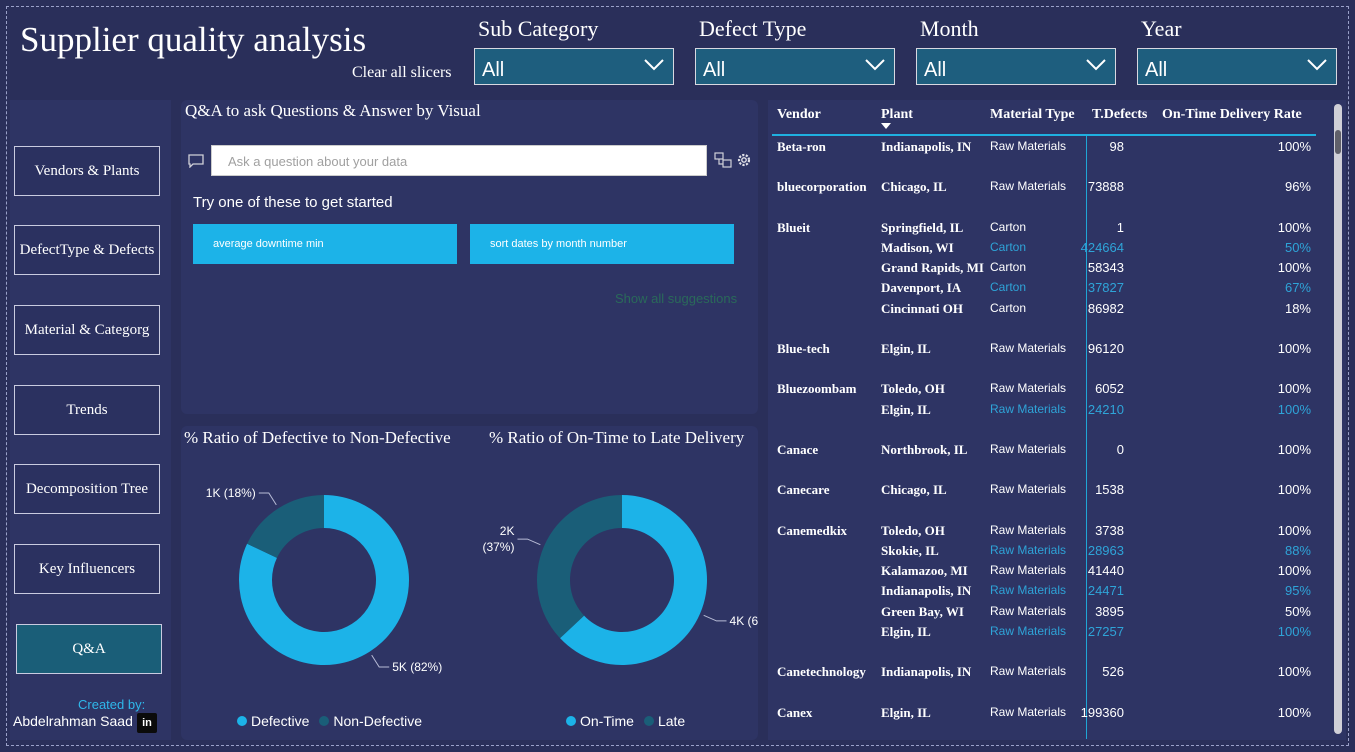 The height and width of the screenshot is (752, 1355). What do you see at coordinates (1120, 114) in the screenshot?
I see `column-header-defects: T.Defects` at bounding box center [1120, 114].